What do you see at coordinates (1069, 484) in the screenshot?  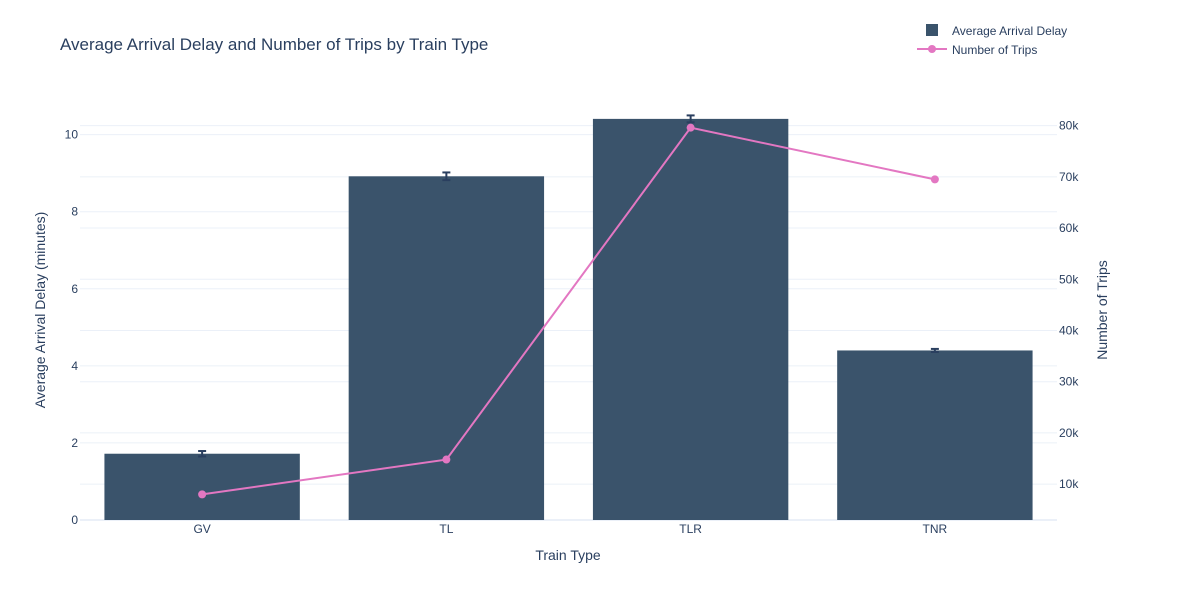 I see `y2-tick-label: 10k` at bounding box center [1069, 484].